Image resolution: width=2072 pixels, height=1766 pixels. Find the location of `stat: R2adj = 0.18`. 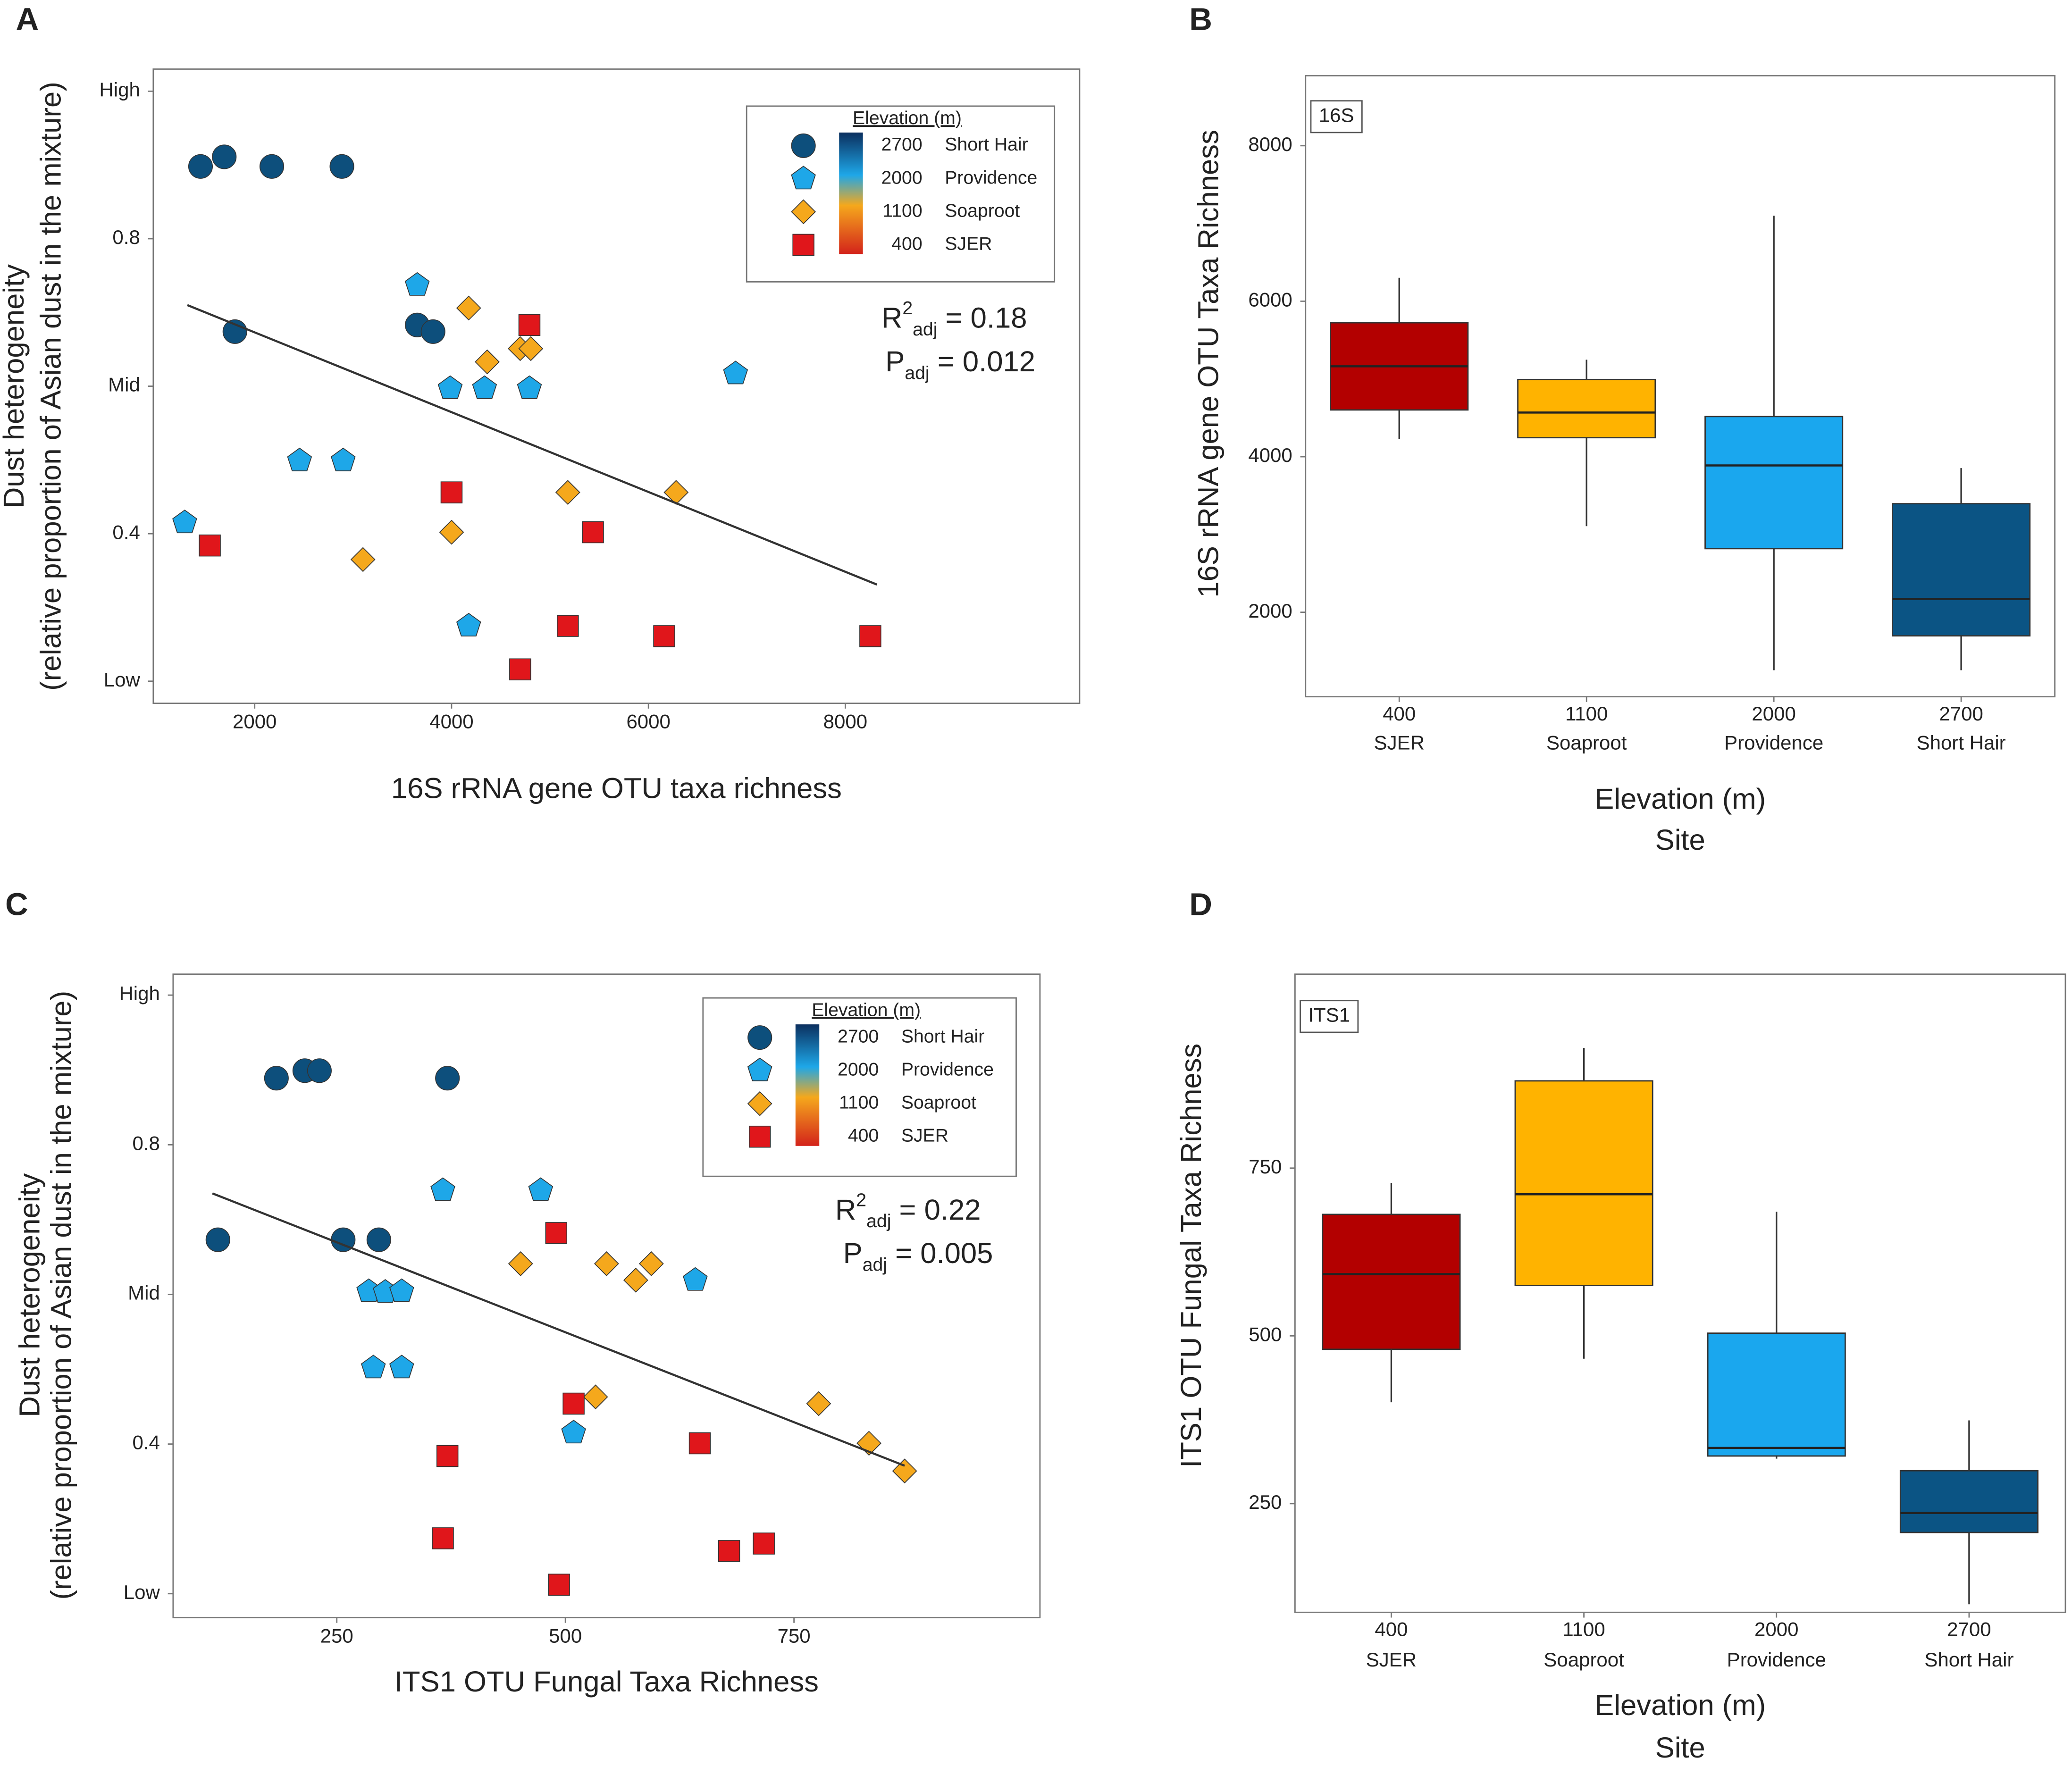

stat: R2adj = 0.18 is located at coordinates (954, 319).